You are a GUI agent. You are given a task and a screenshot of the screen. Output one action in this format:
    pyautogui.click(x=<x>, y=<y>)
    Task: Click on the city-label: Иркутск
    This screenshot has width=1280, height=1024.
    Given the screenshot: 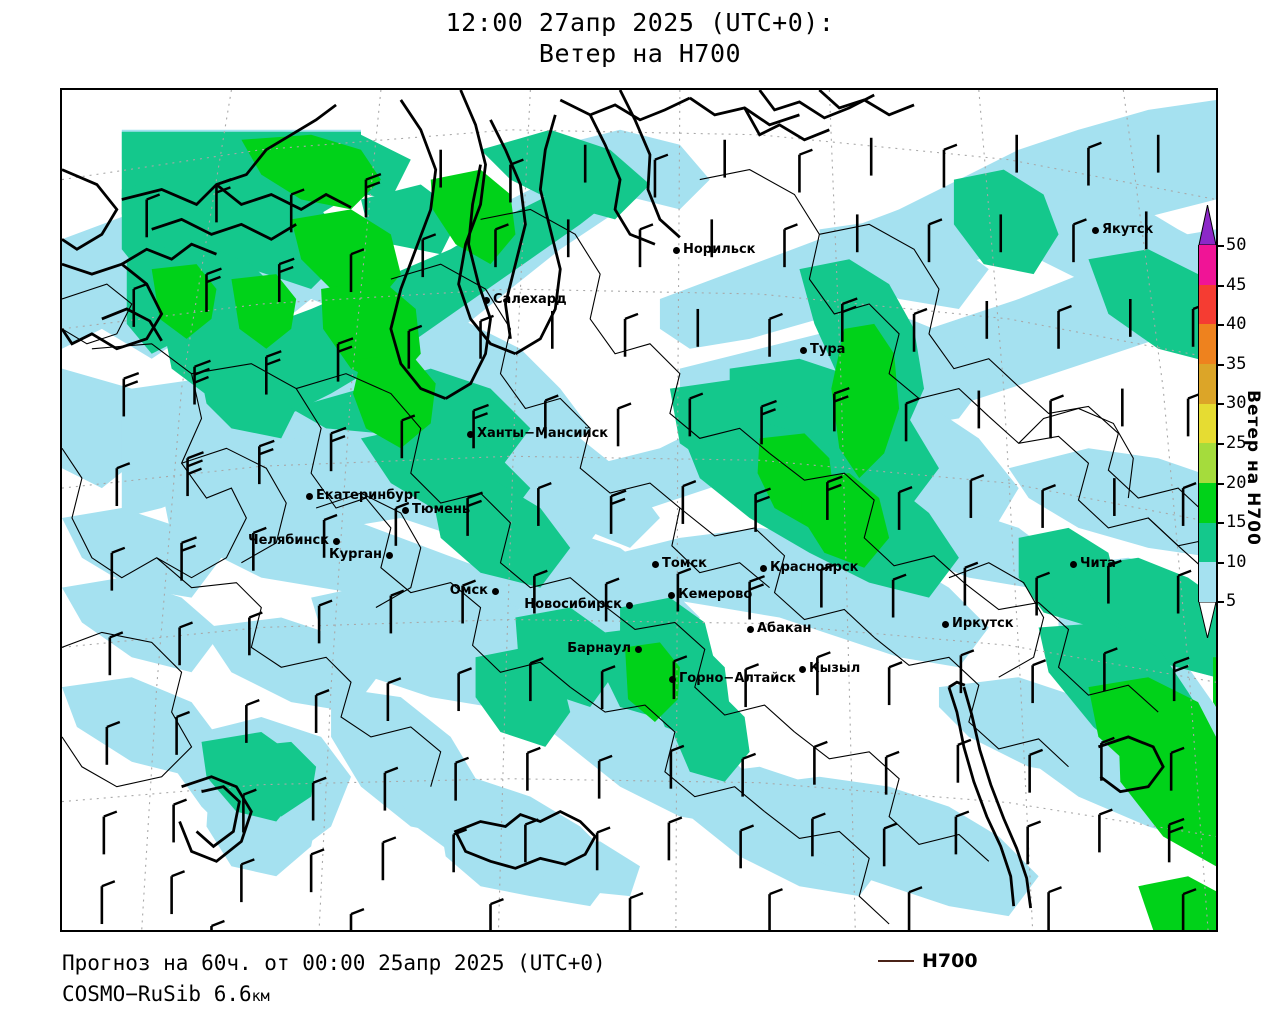 What is the action you would take?
    pyautogui.click(x=983, y=623)
    